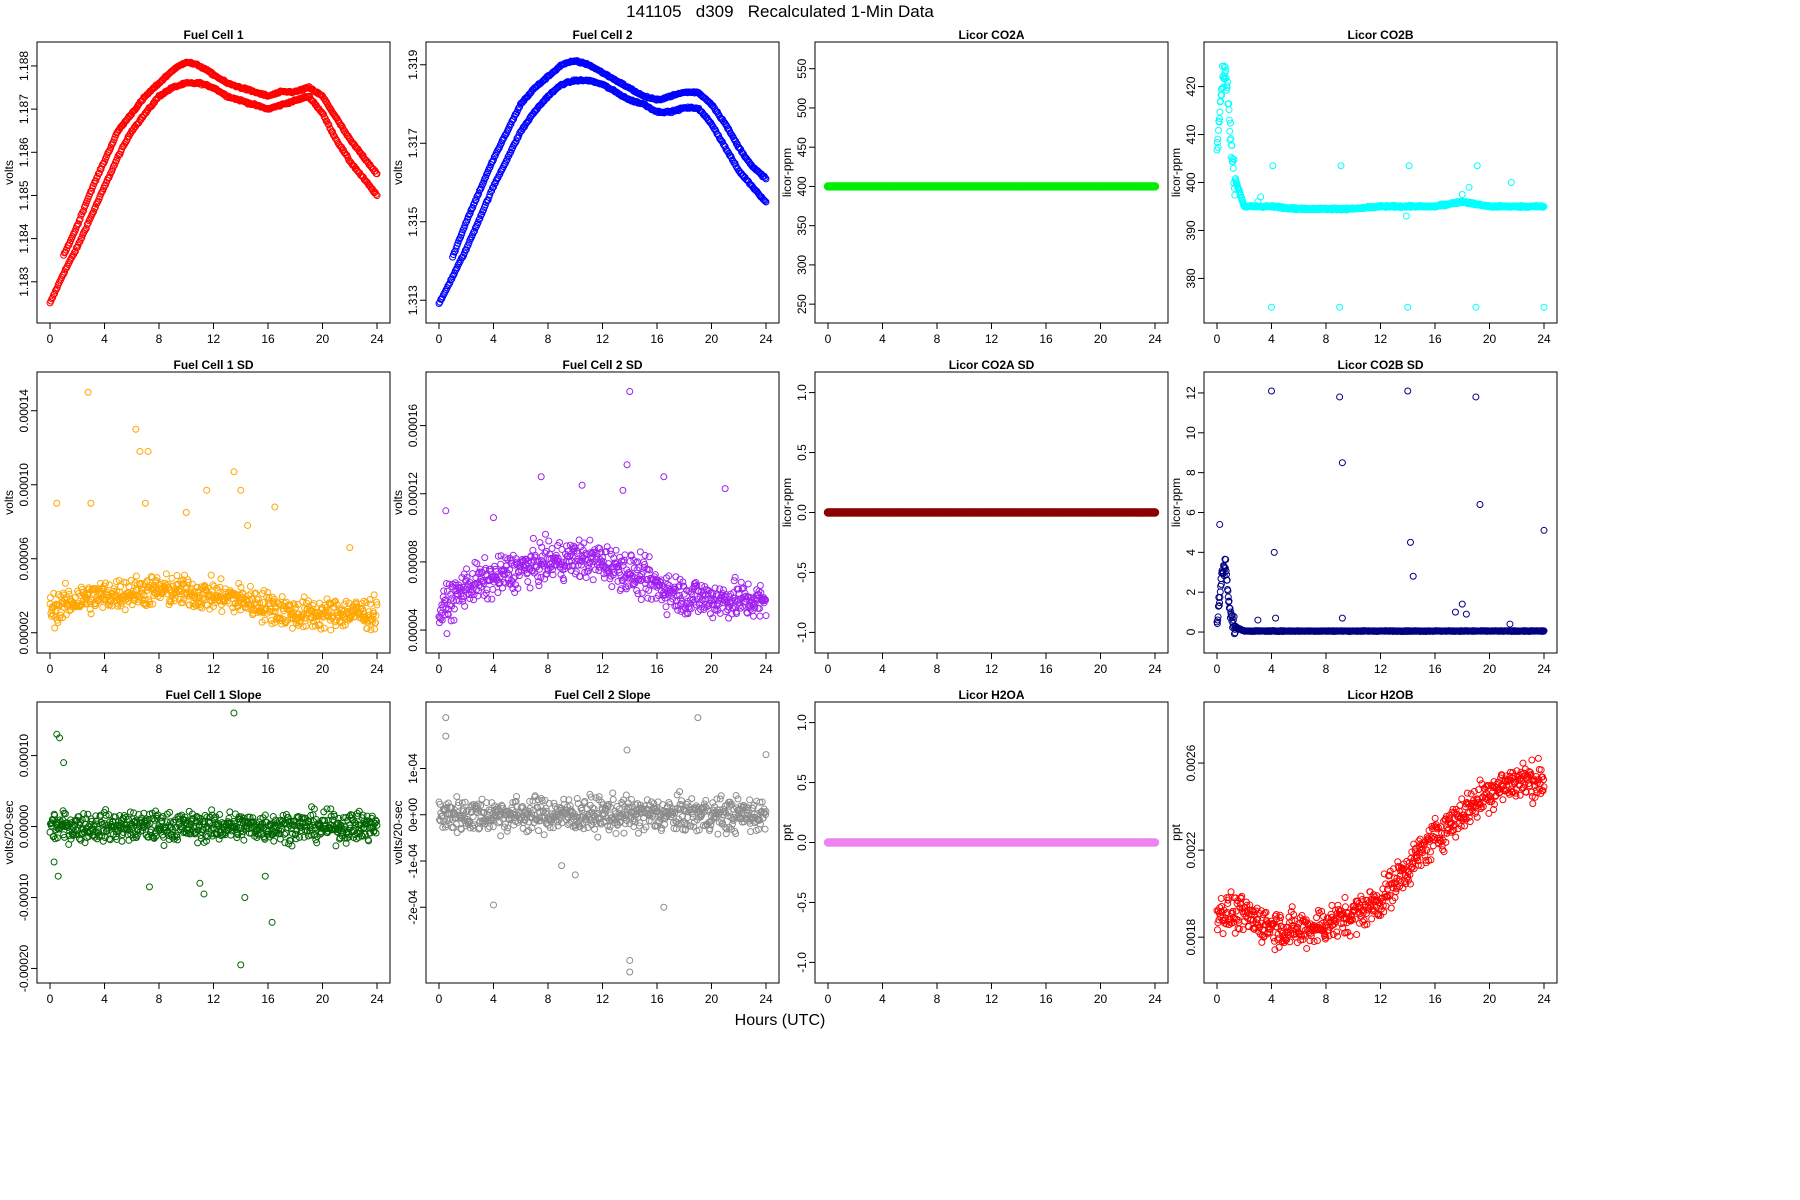 This screenshot has width=1800, height=1200. Describe the element at coordinates (413, 426) in the screenshot. I see `y-tick-label: 0.00016` at that location.